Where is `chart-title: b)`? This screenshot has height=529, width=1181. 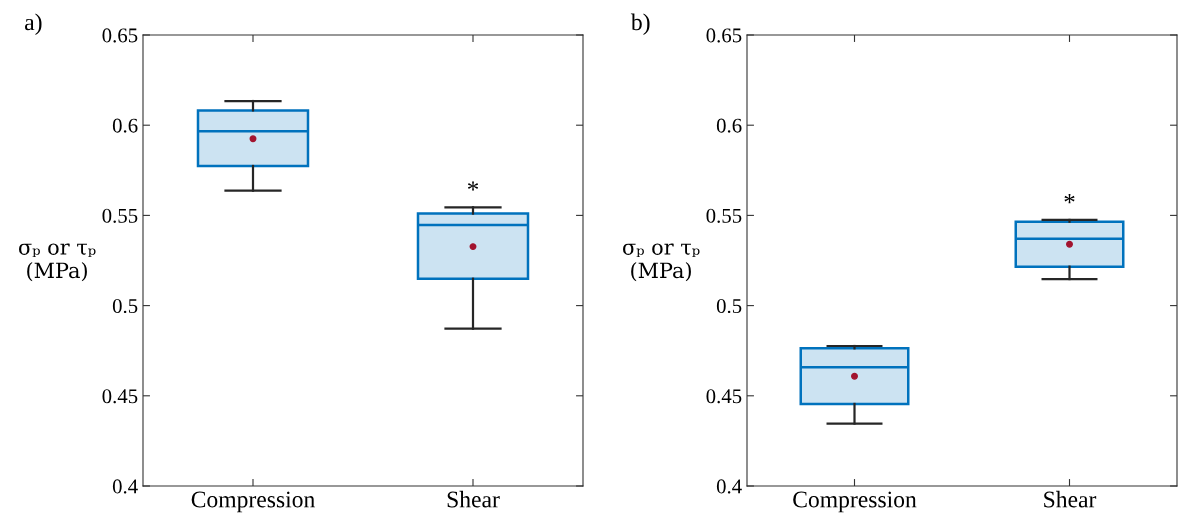
chart-title: b) is located at coordinates (640, 24).